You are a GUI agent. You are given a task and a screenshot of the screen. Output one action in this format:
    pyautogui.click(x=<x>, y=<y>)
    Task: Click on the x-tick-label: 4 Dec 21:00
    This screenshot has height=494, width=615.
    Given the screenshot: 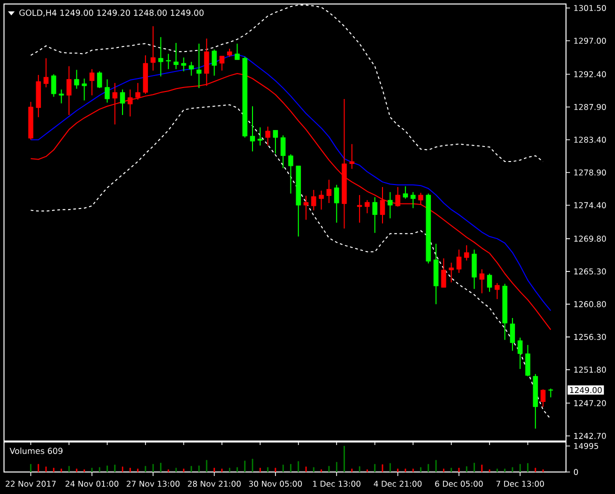 What is the action you would take?
    pyautogui.click(x=398, y=483)
    